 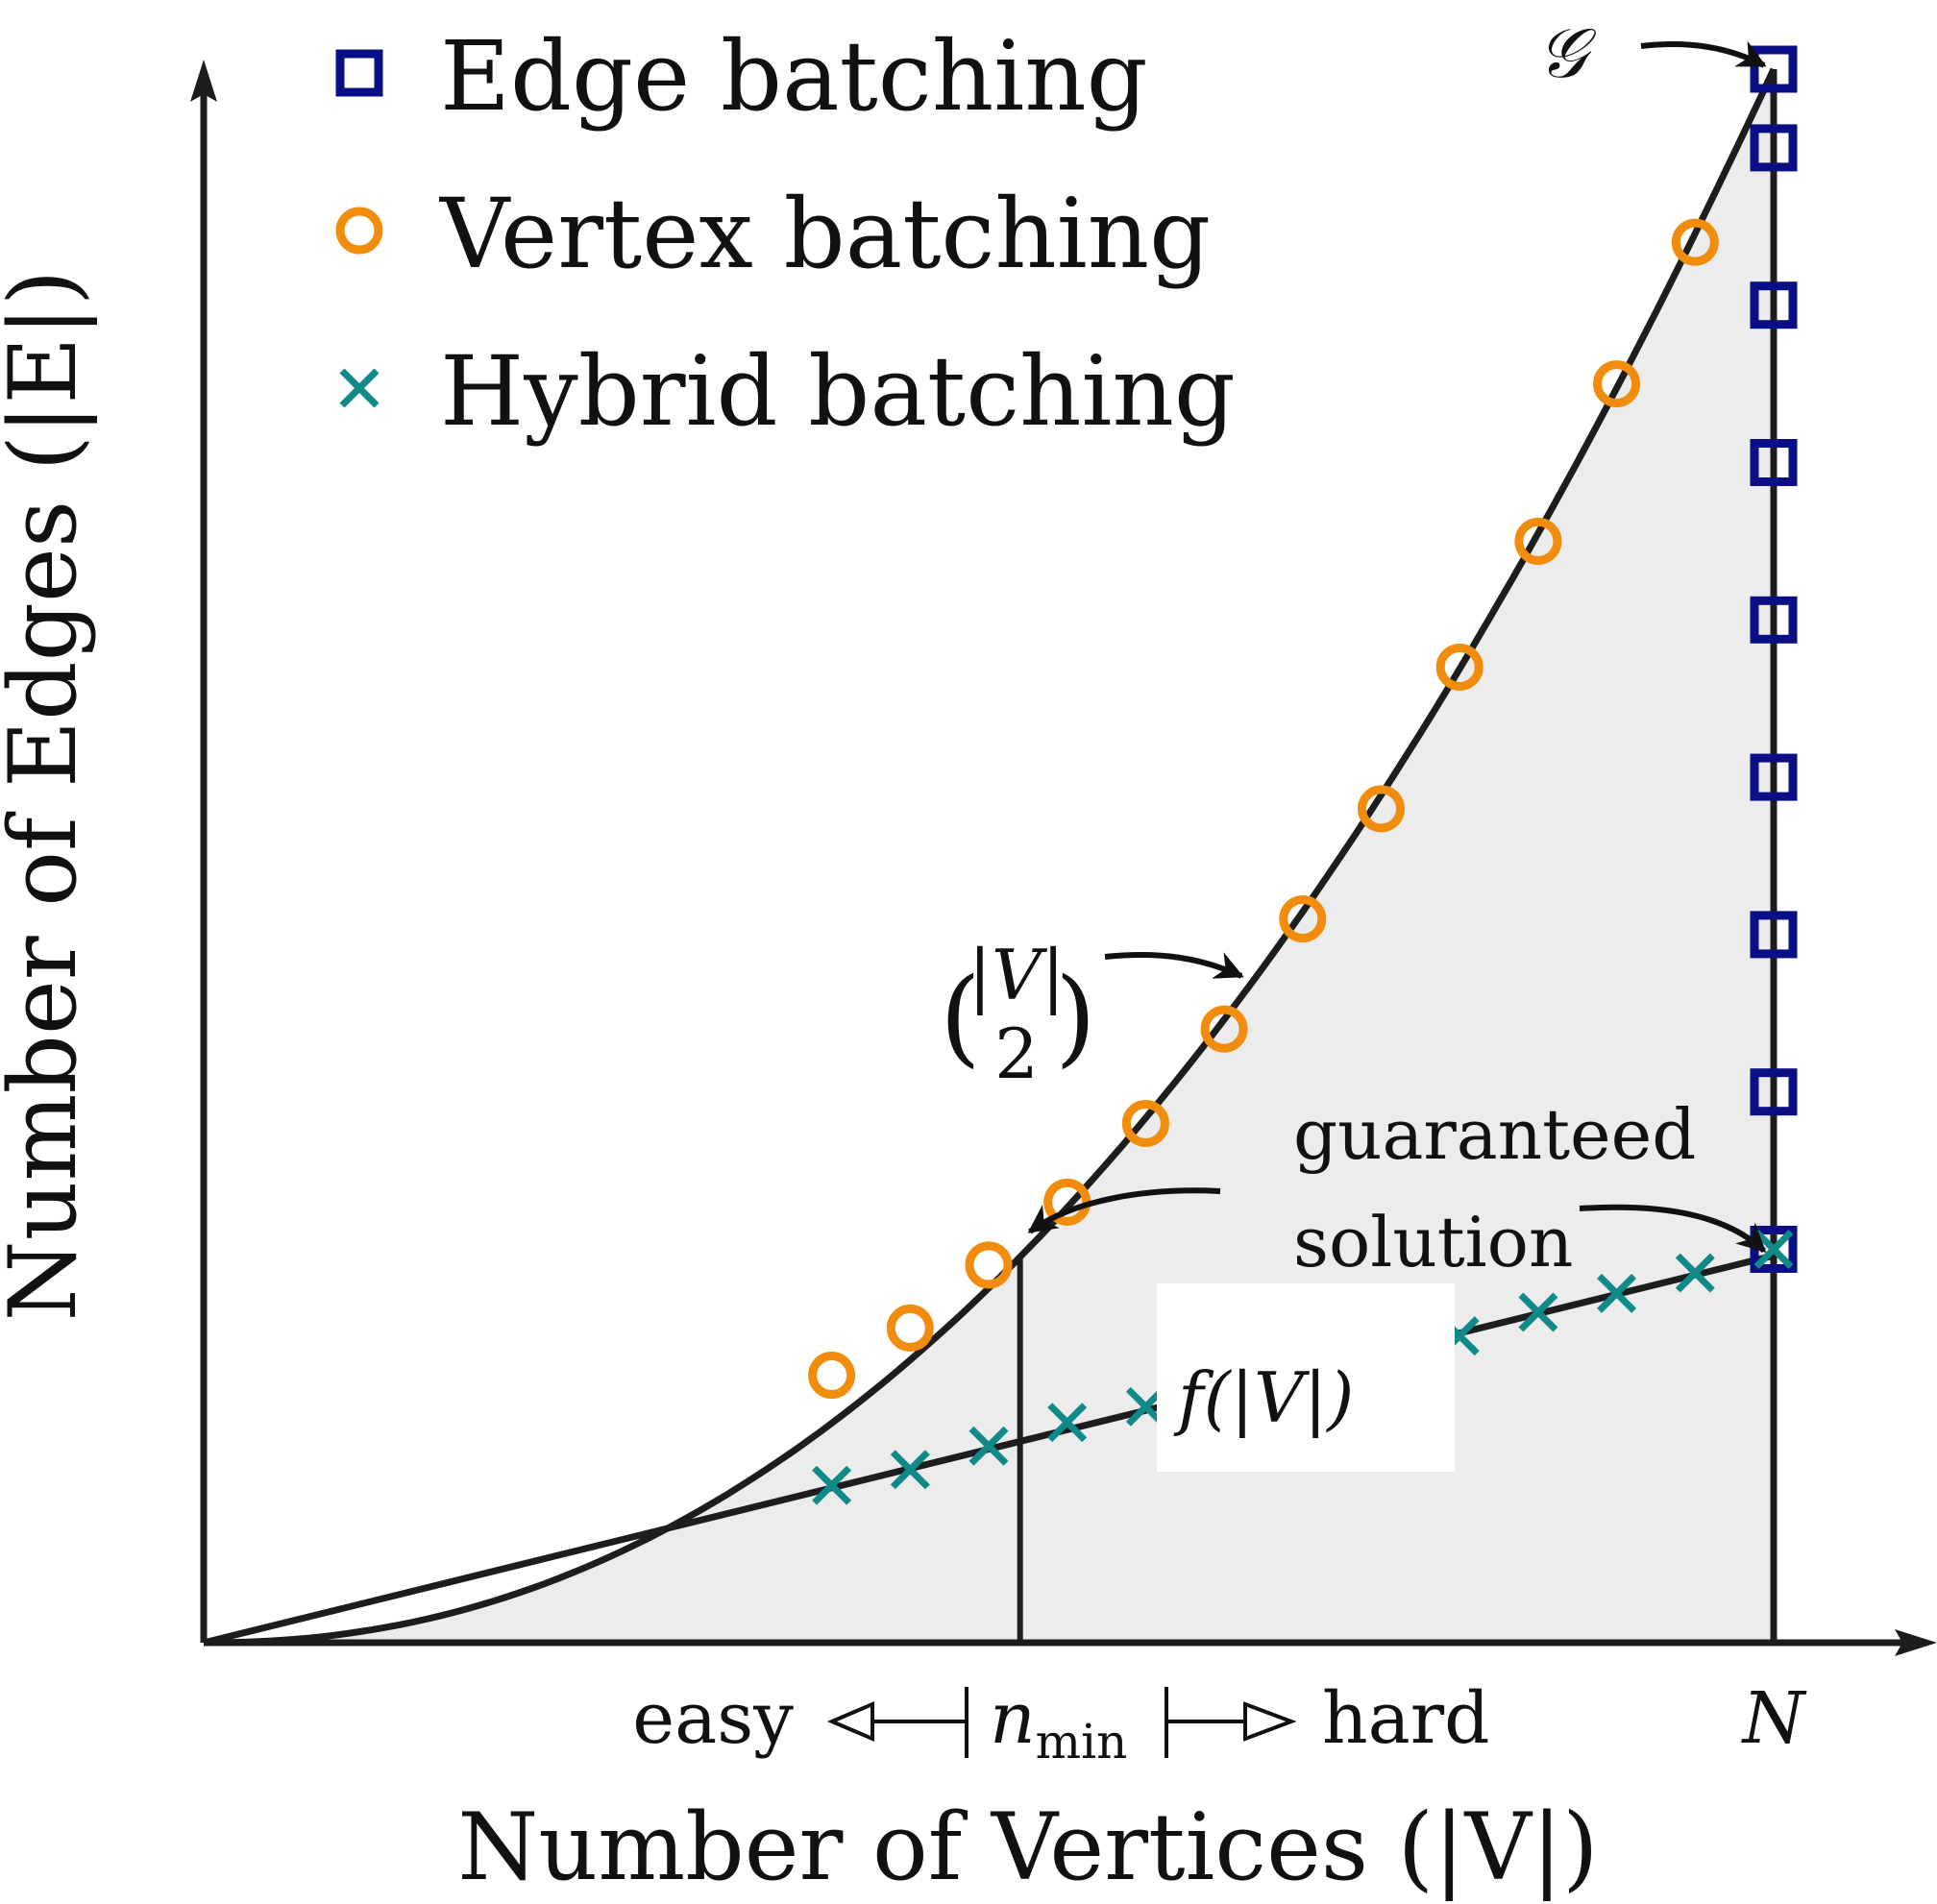 I want to click on hybrid-point-0-stroke-b, so click(x=832, y=1485).